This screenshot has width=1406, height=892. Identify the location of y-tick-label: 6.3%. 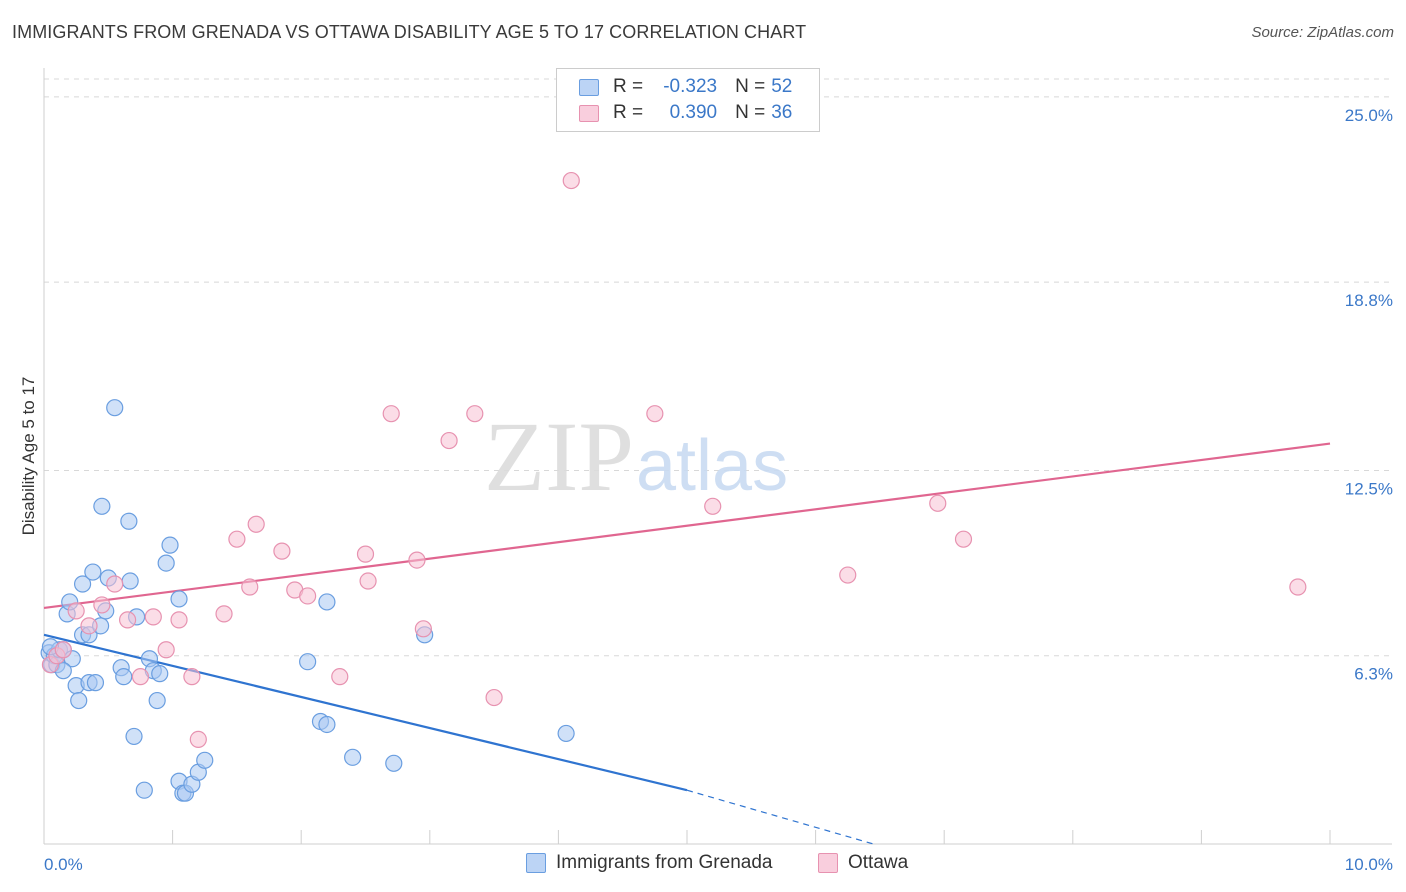
(1373, 674).